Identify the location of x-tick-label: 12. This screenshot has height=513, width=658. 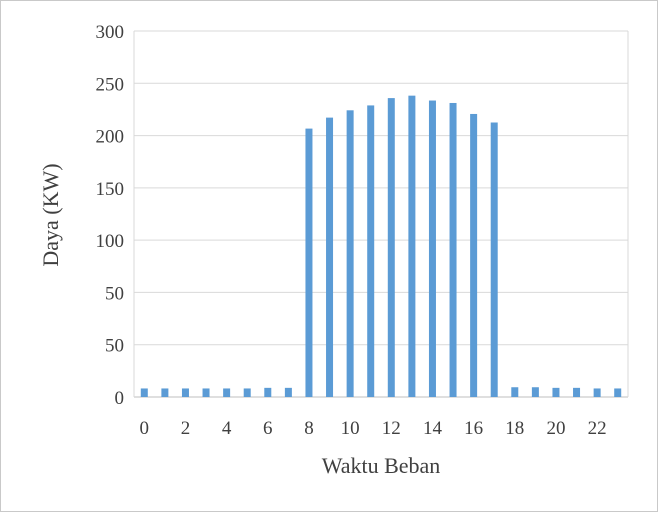
(391, 428).